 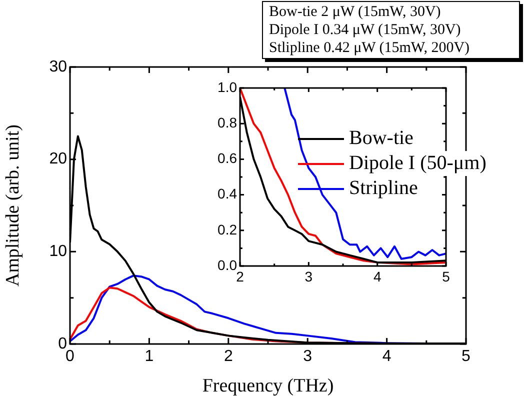 What do you see at coordinates (383, 188) in the screenshot?
I see `legend-label: Stripline` at bounding box center [383, 188].